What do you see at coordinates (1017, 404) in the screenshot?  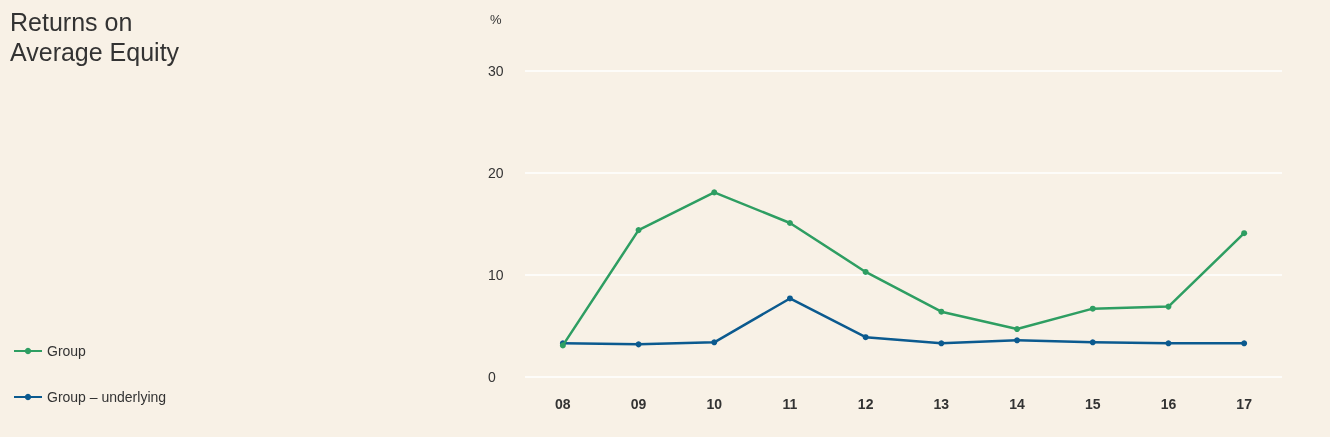 I see `x-tick-label: 14` at bounding box center [1017, 404].